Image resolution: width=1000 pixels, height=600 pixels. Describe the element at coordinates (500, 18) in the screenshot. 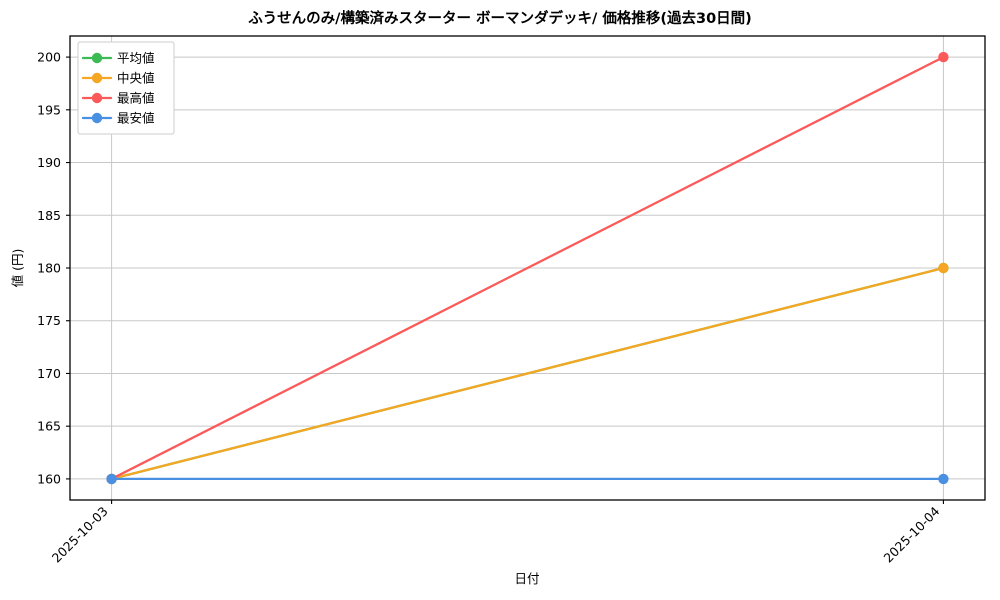

I see `chart-title: ふうせんのみ/構築済みスターター ボーマンダデッキ/ 価格推移(過去30日間)` at that location.